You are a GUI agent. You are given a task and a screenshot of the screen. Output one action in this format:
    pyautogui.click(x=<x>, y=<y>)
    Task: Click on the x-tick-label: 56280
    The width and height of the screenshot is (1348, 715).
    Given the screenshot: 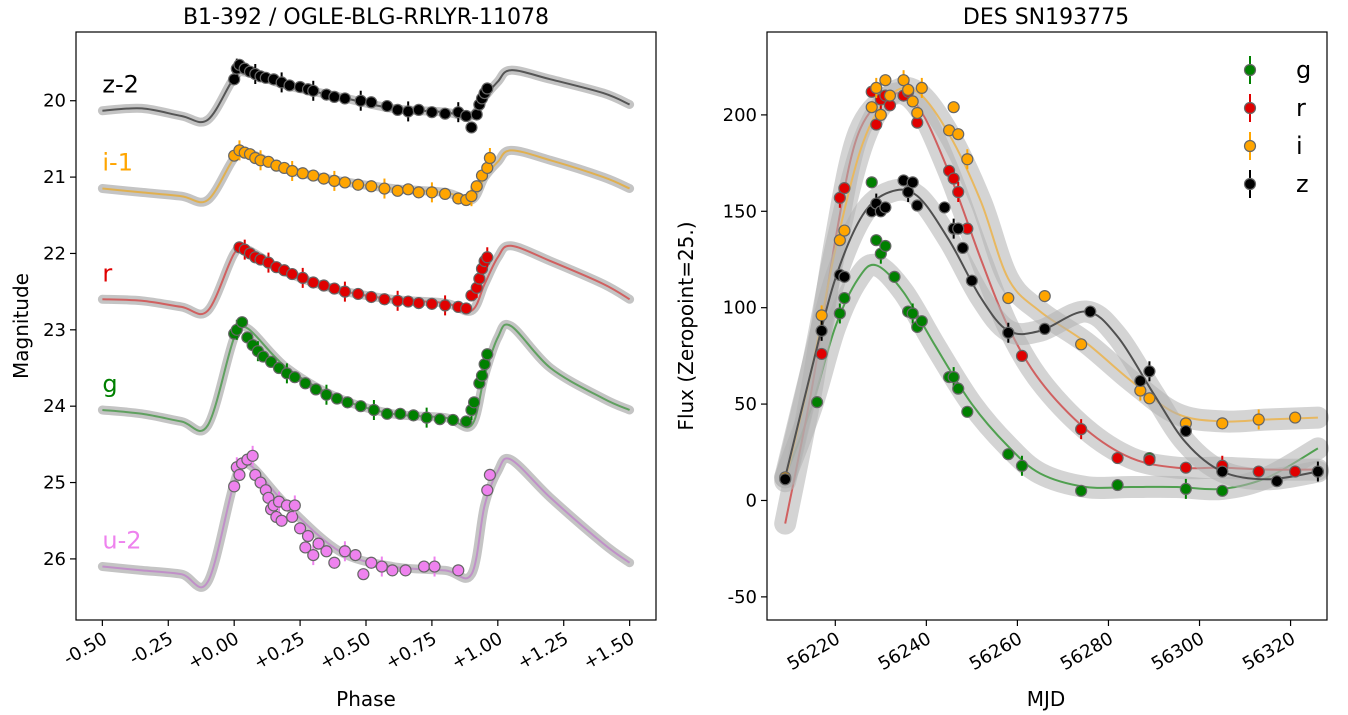 What is the action you would take?
    pyautogui.click(x=1087, y=651)
    